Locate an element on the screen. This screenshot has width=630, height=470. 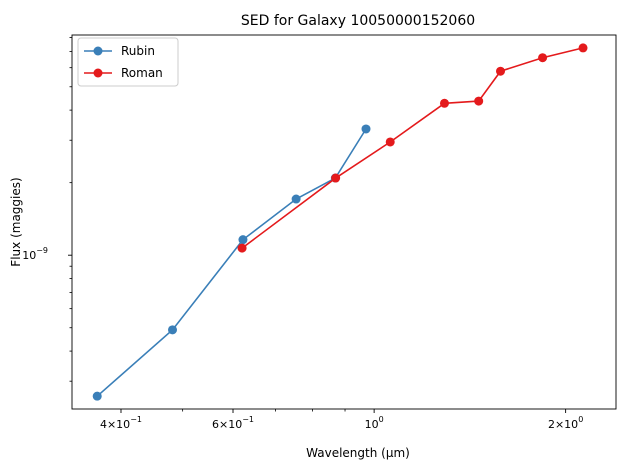
x-tick-label: 4×10⁻¹ is located at coordinates (121, 423).